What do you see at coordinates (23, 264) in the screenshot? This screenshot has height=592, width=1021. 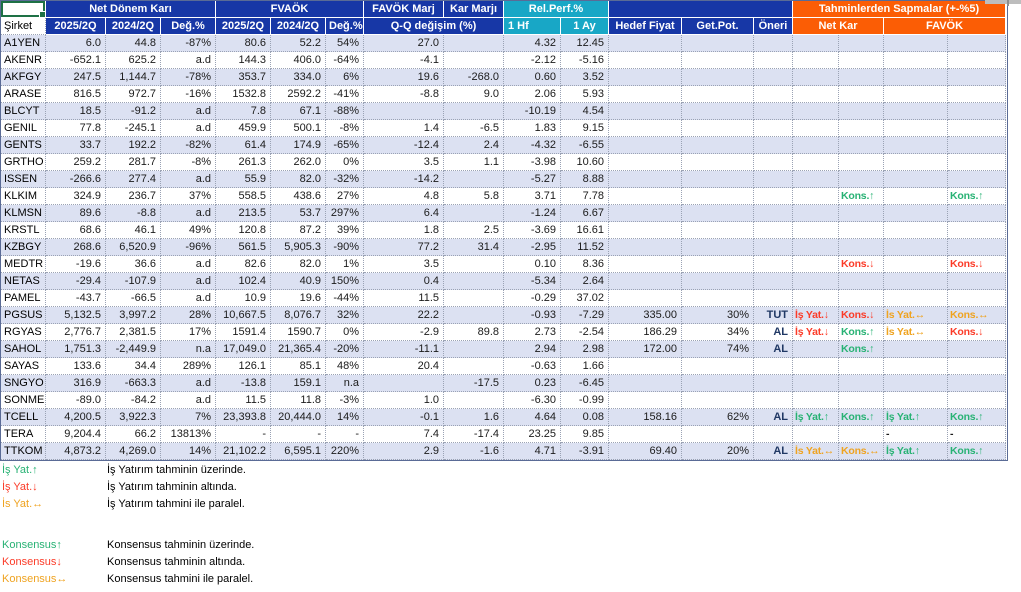 I see `cell-ticker: MEDTR` at bounding box center [23, 264].